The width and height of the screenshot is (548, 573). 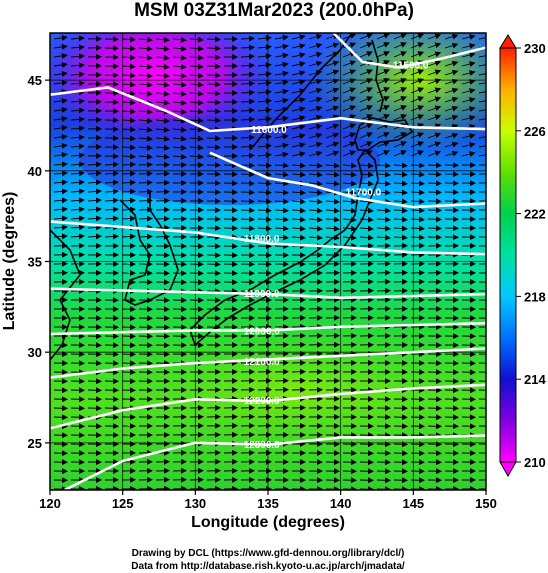 What do you see at coordinates (508, 41) in the screenshot?
I see `colorbar-top-arrow` at bounding box center [508, 41].